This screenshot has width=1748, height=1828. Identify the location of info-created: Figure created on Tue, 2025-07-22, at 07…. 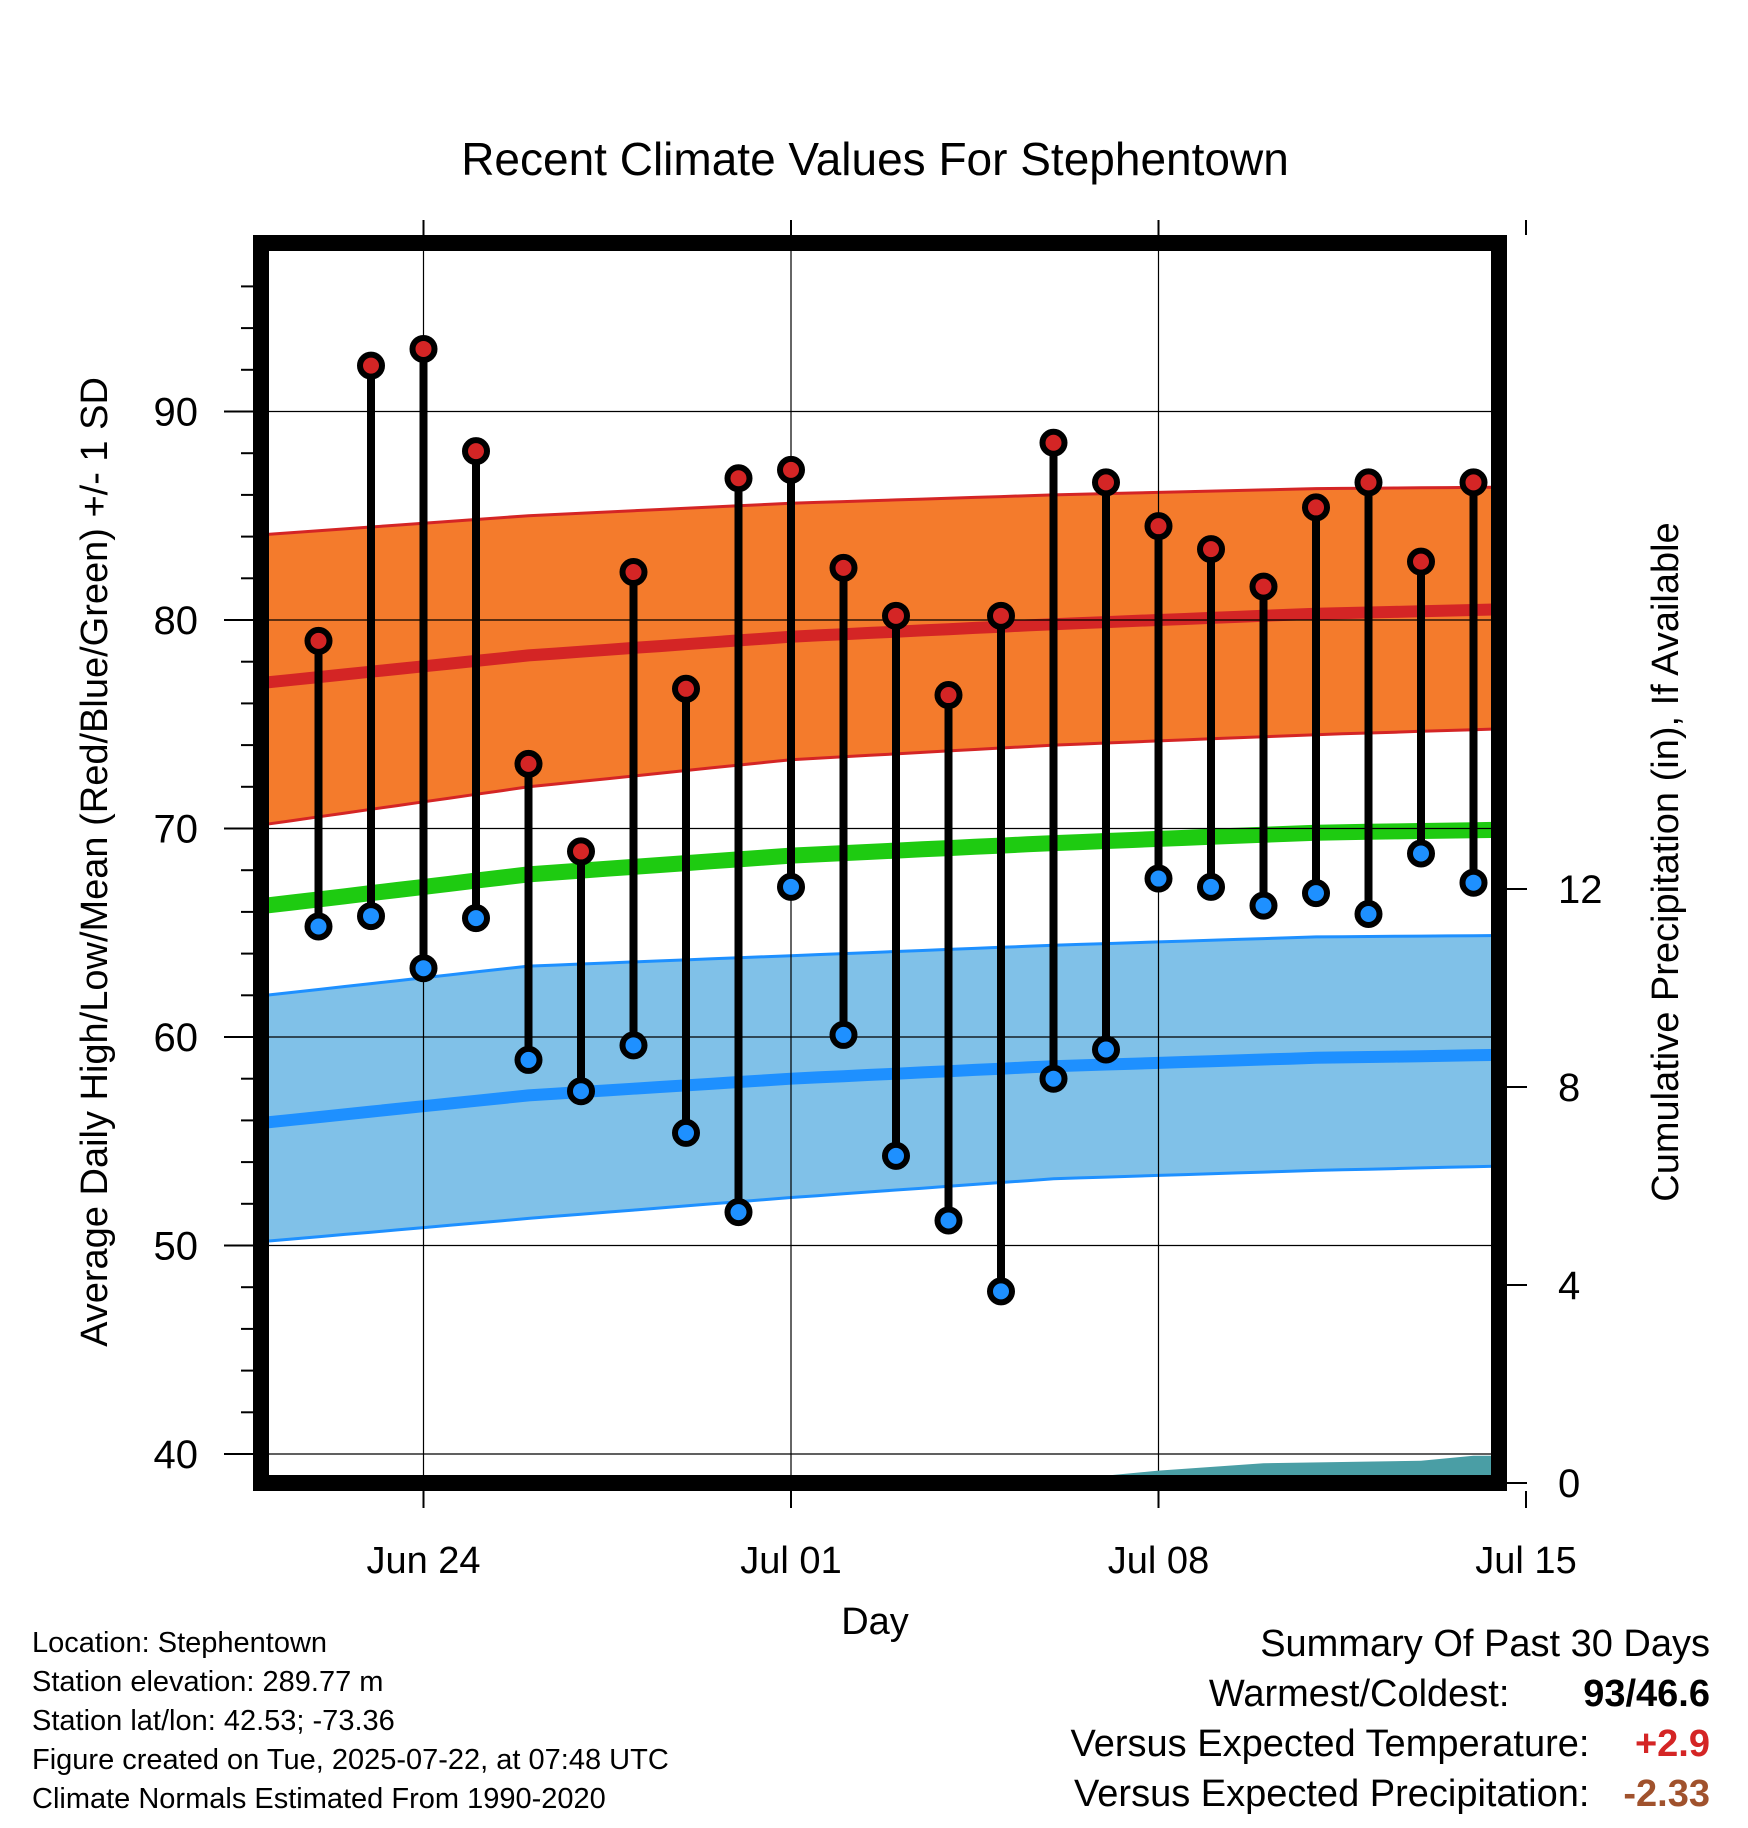
(350, 1760).